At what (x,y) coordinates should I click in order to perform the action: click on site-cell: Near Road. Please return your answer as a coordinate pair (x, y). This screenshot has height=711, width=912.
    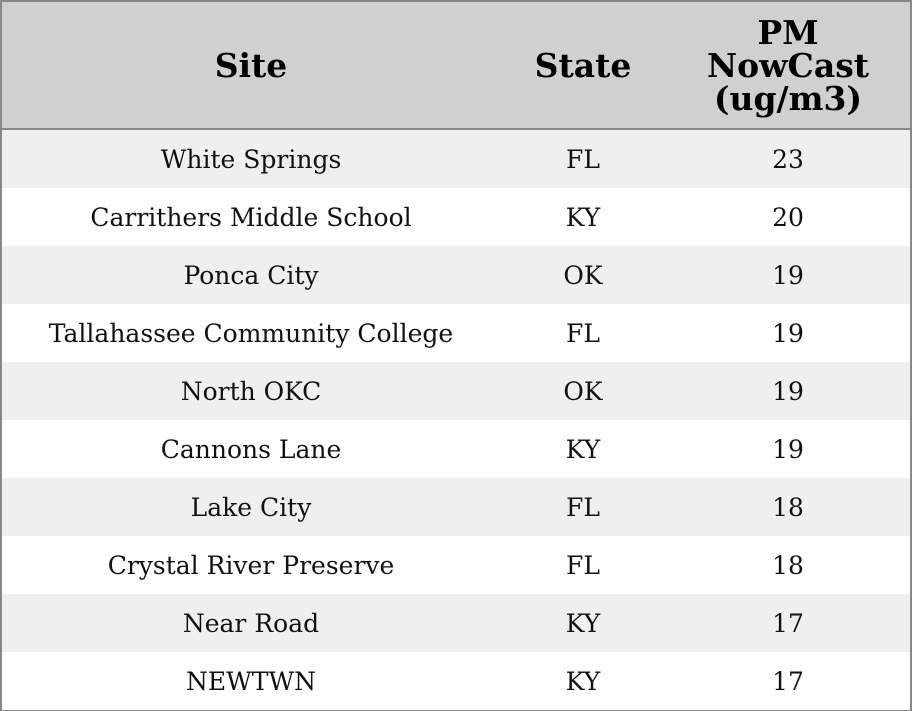
    Looking at the image, I should click on (251, 623).